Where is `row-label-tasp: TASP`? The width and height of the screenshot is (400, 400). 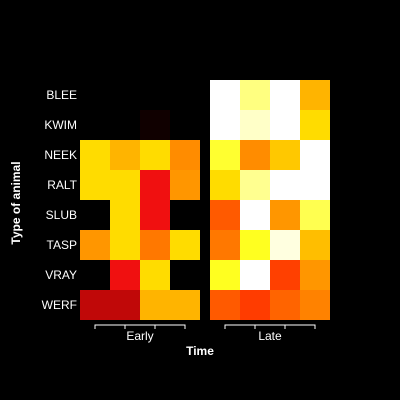
row-label-tasp: TASP is located at coordinates (62, 245).